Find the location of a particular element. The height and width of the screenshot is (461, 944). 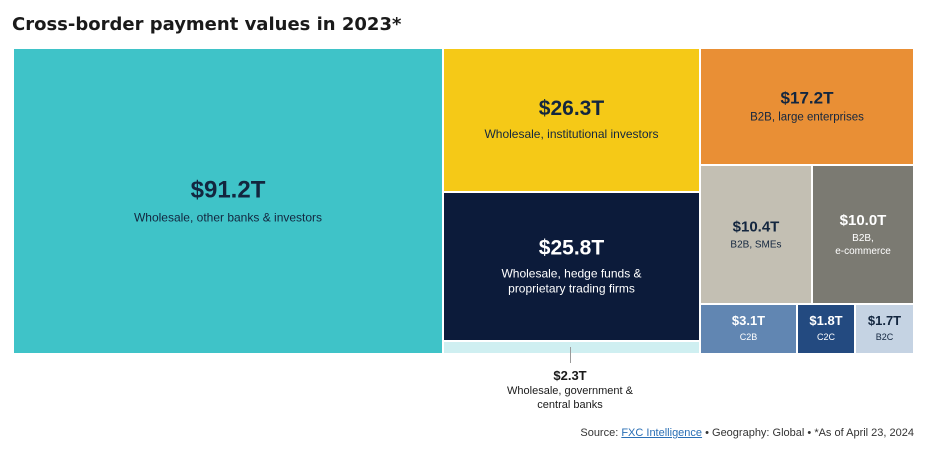

treemap-tile: $17.2T B2B, large enterprises is located at coordinates (807, 106).